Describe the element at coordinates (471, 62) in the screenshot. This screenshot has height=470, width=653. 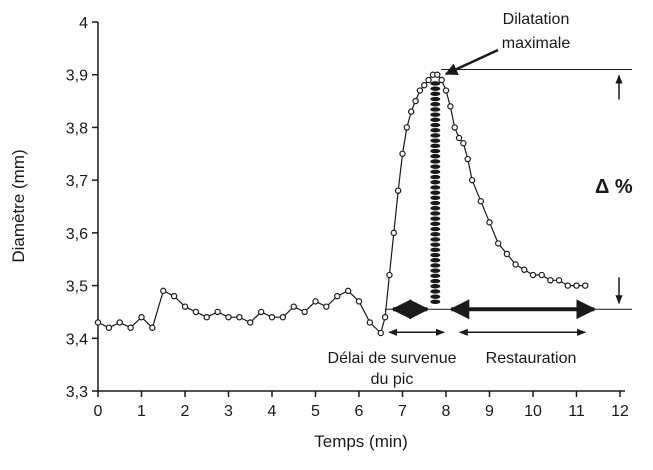
I see `peak-annotation-arrow` at that location.